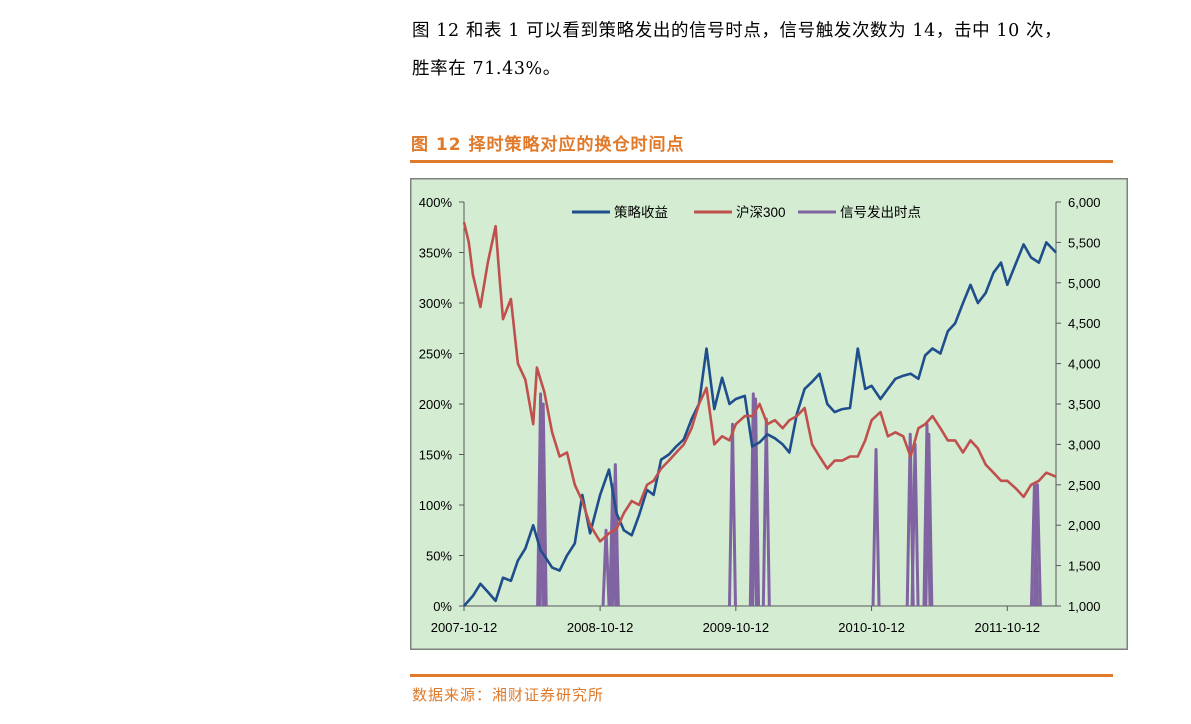 This screenshot has width=1191, height=724. What do you see at coordinates (600, 627) in the screenshot?
I see `x-tick-label: 2008-10-12` at bounding box center [600, 627].